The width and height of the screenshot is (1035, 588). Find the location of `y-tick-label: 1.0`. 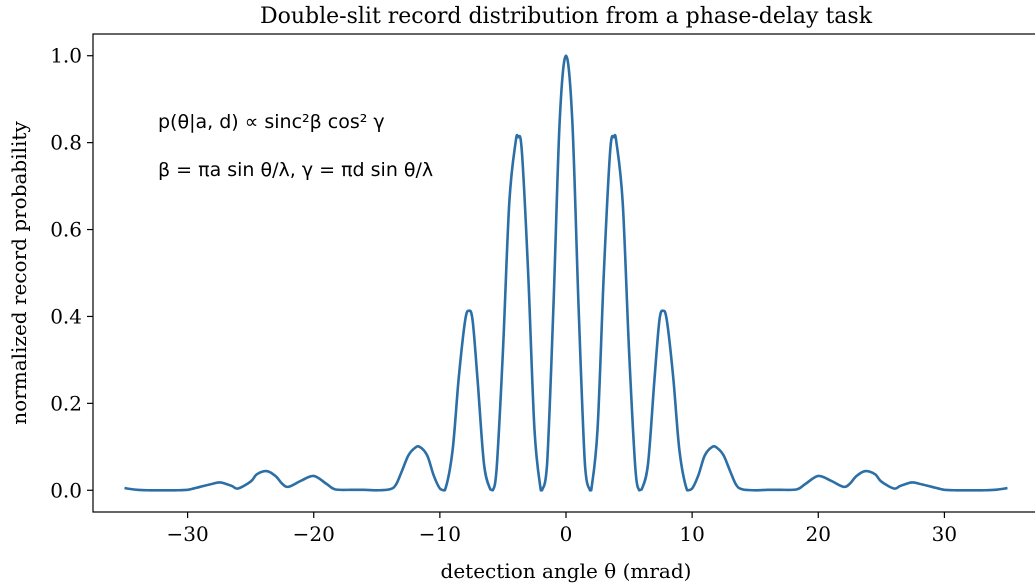

y-tick-label: 1.0 is located at coordinates (66, 56).